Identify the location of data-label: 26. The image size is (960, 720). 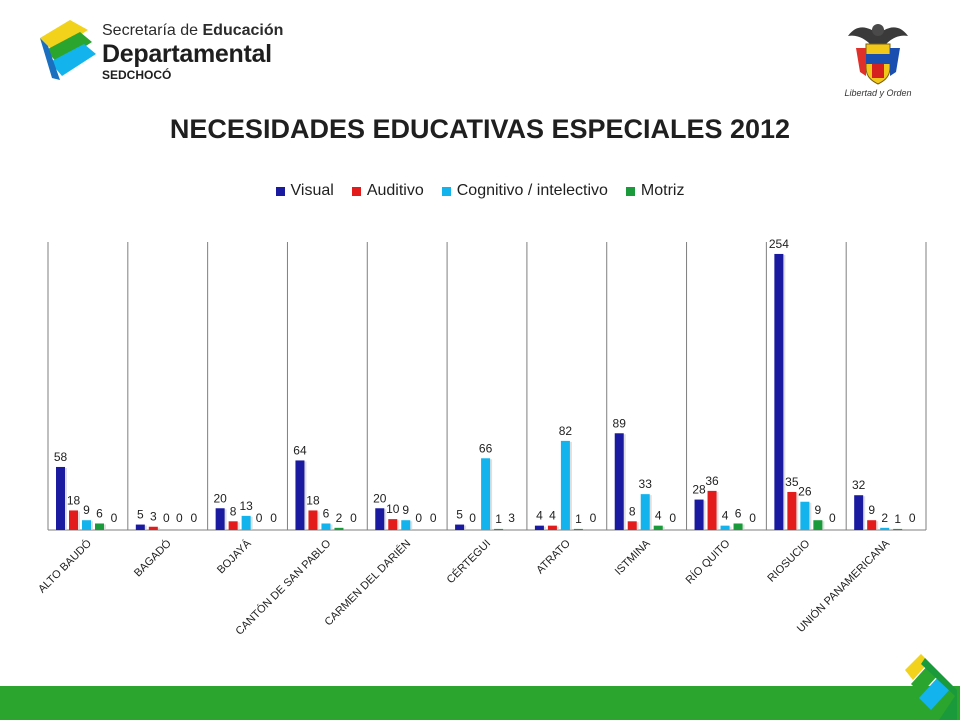
(805, 492).